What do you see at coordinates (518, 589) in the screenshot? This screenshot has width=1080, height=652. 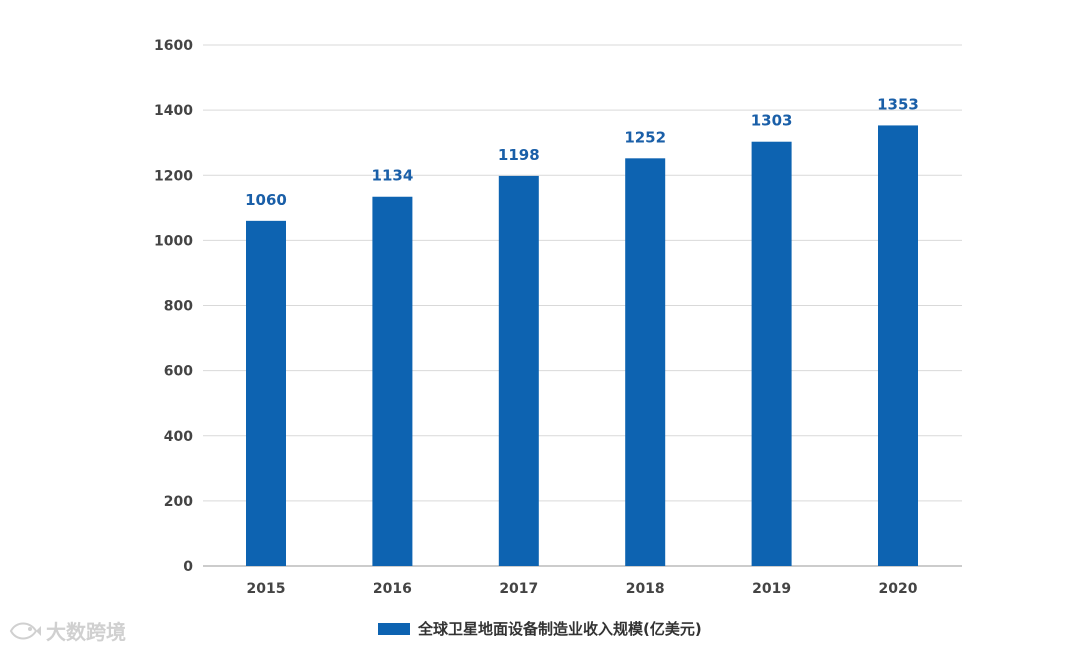 I see `x-tick-label: 2017` at bounding box center [518, 589].